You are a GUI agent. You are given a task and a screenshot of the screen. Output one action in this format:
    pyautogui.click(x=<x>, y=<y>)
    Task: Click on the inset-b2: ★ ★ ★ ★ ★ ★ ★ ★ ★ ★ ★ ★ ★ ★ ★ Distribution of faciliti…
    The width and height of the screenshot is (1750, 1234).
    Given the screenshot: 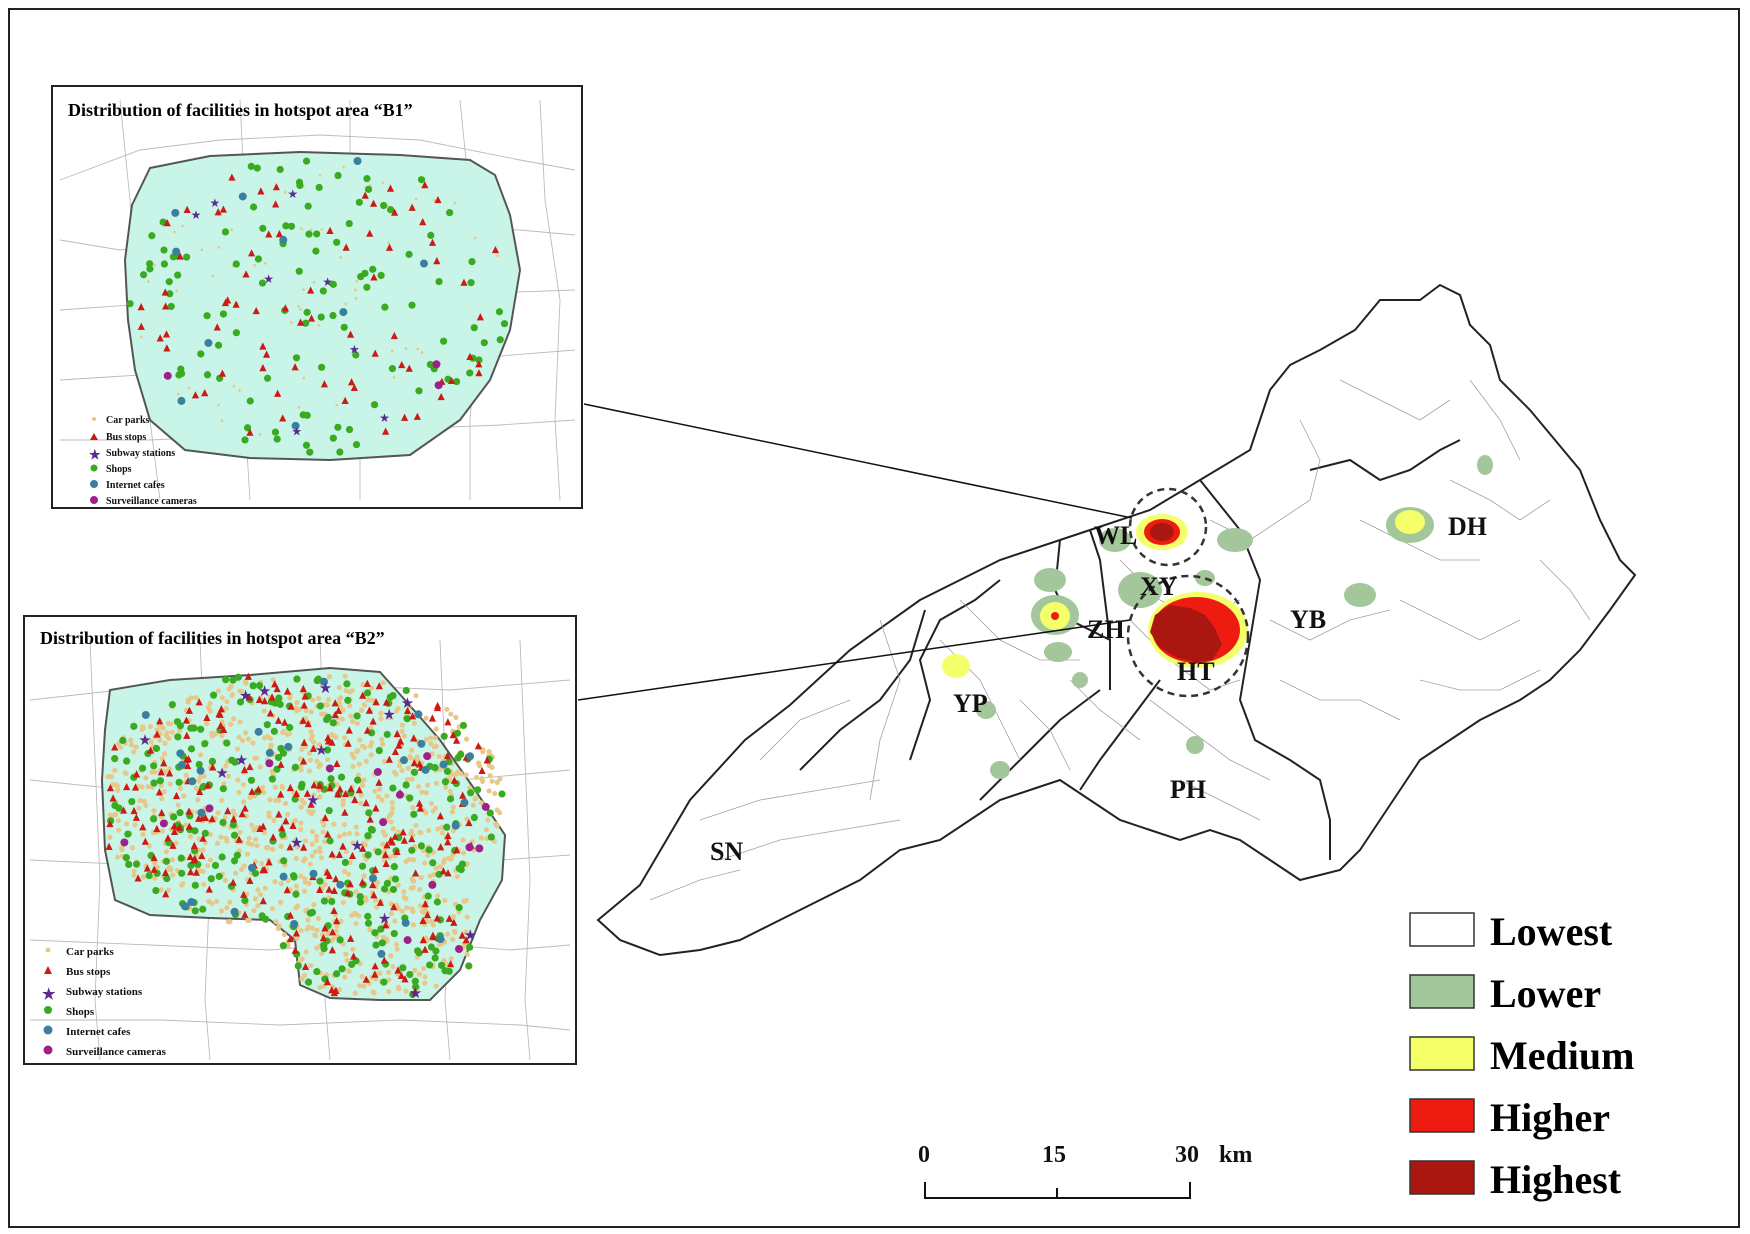 What is the action you would take?
    pyautogui.click(x=300, y=840)
    